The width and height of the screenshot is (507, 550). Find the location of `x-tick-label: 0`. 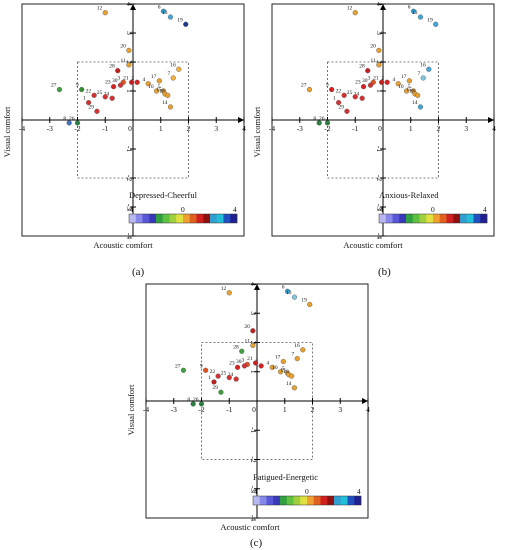

x-tick-label: 0 is located at coordinates (130, 128).